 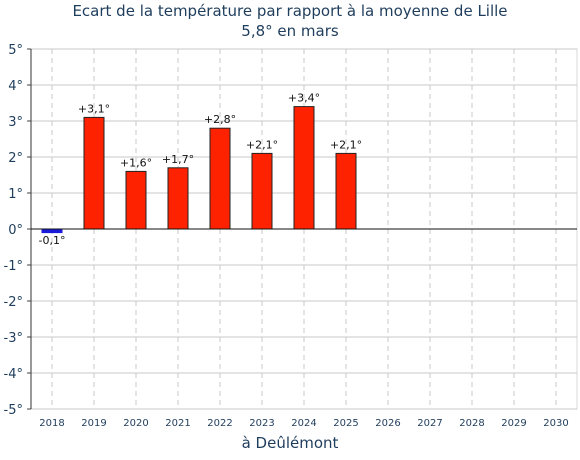 I want to click on x-tick-label: 2030, so click(x=555, y=423).